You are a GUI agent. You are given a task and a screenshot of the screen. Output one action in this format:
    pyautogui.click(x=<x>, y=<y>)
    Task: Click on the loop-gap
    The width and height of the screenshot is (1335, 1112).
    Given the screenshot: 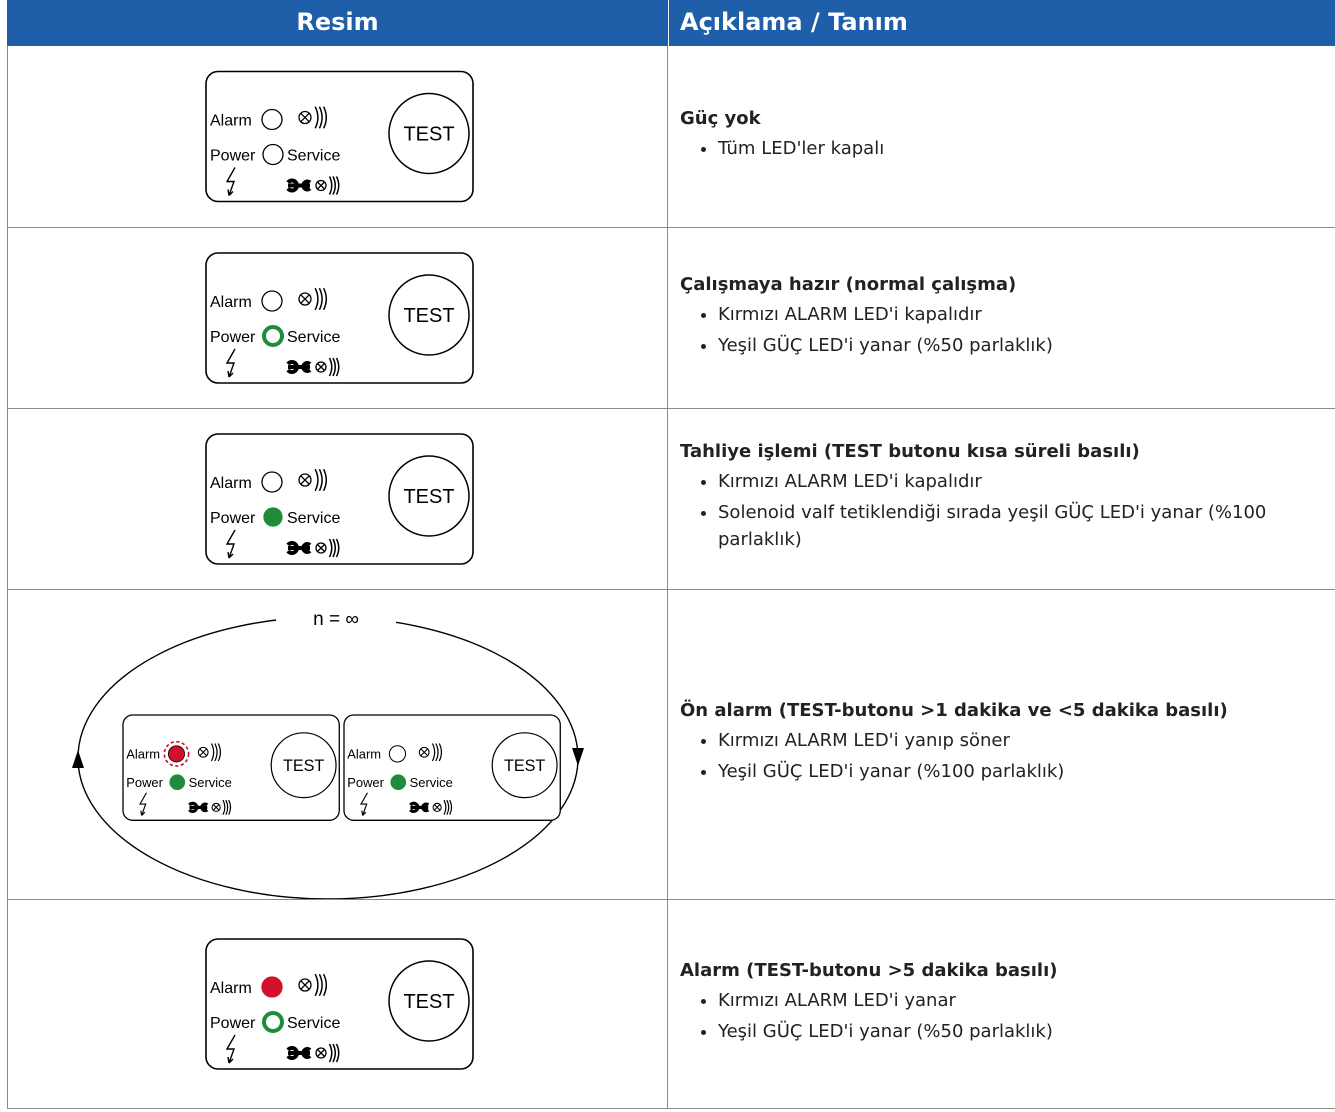 What is the action you would take?
    pyautogui.click(x=336, y=618)
    